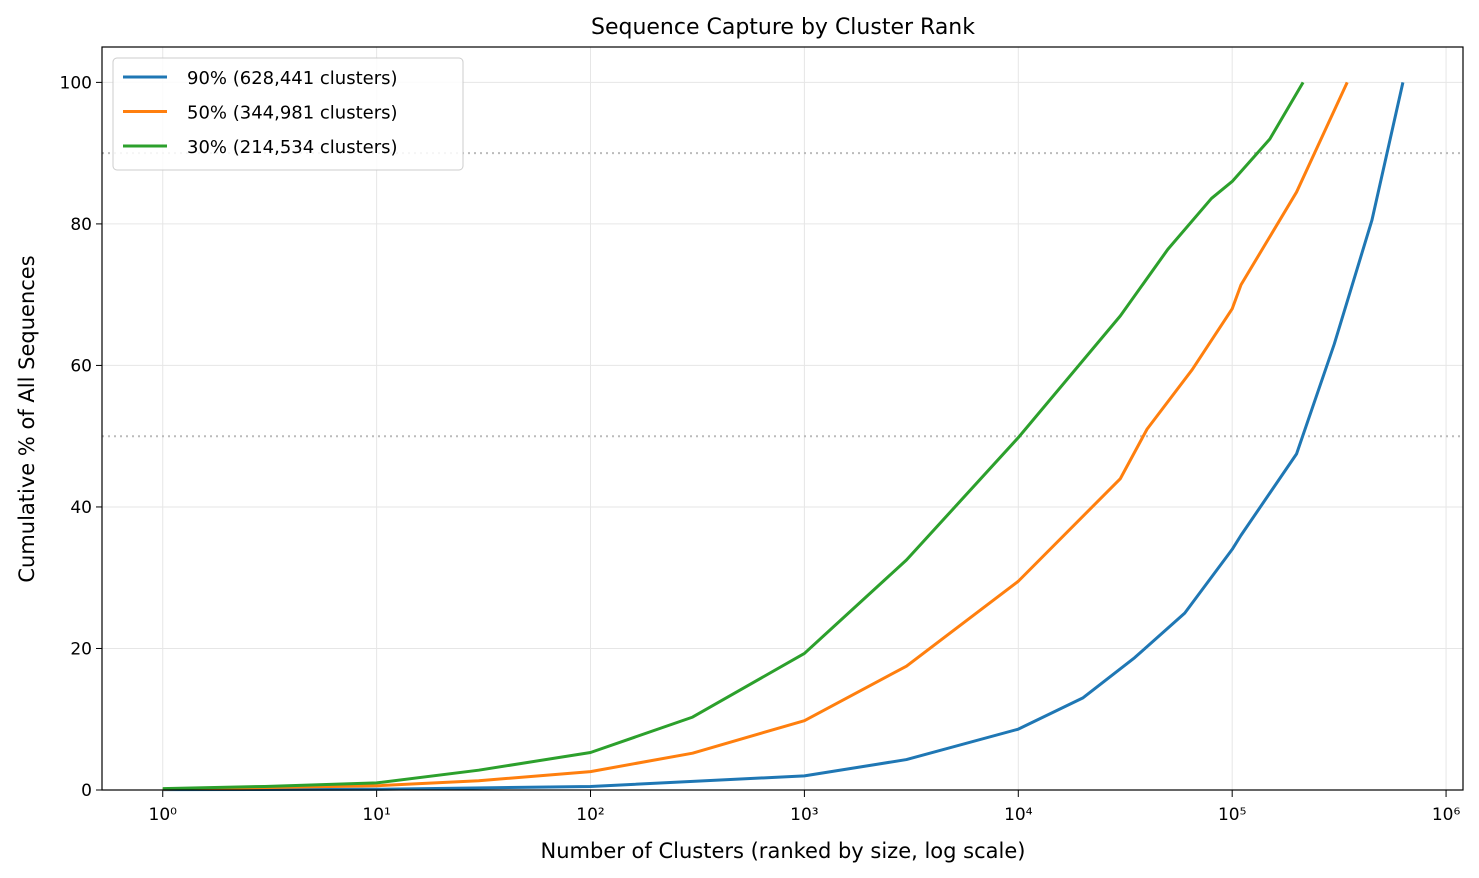 Image resolution: width=1479 pixels, height=878 pixels. Describe the element at coordinates (292, 78) in the screenshot. I see `legend-label: 90% (628,441 clusters)` at that location.